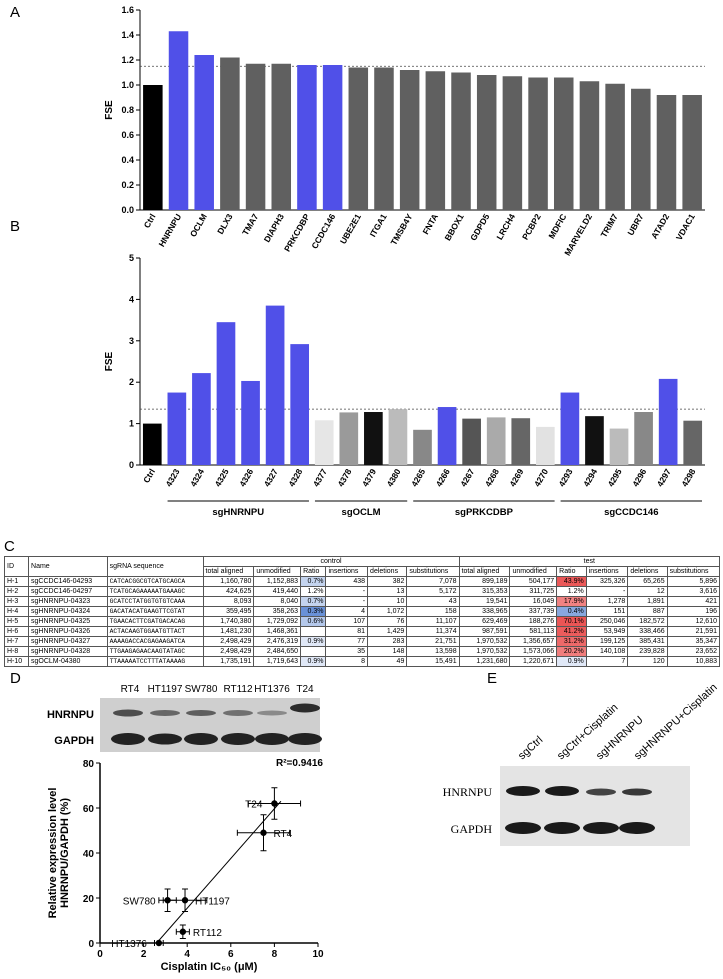 The width and height of the screenshot is (723, 979). I want to click on y-tick-label: 1.4, so click(127, 35).